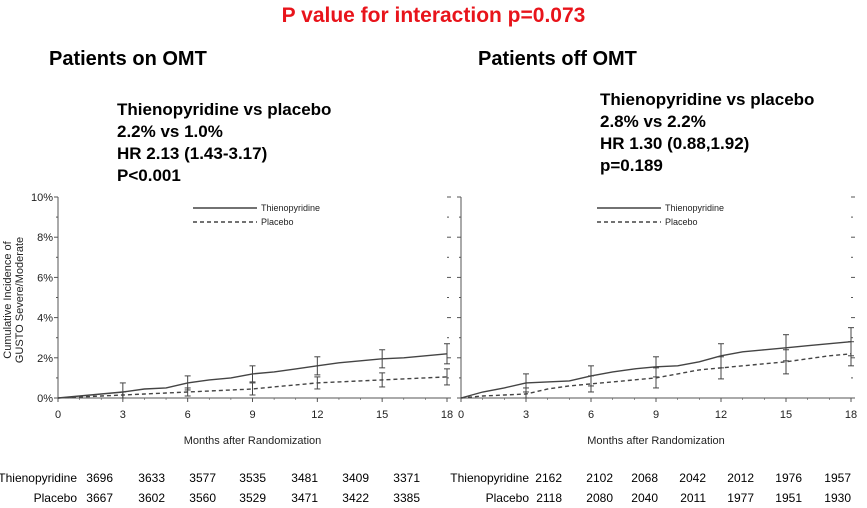 The height and width of the screenshot is (508, 867). Describe the element at coordinates (557, 59) in the screenshot. I see `panel-title-off-omt: Patients off OMT` at that location.